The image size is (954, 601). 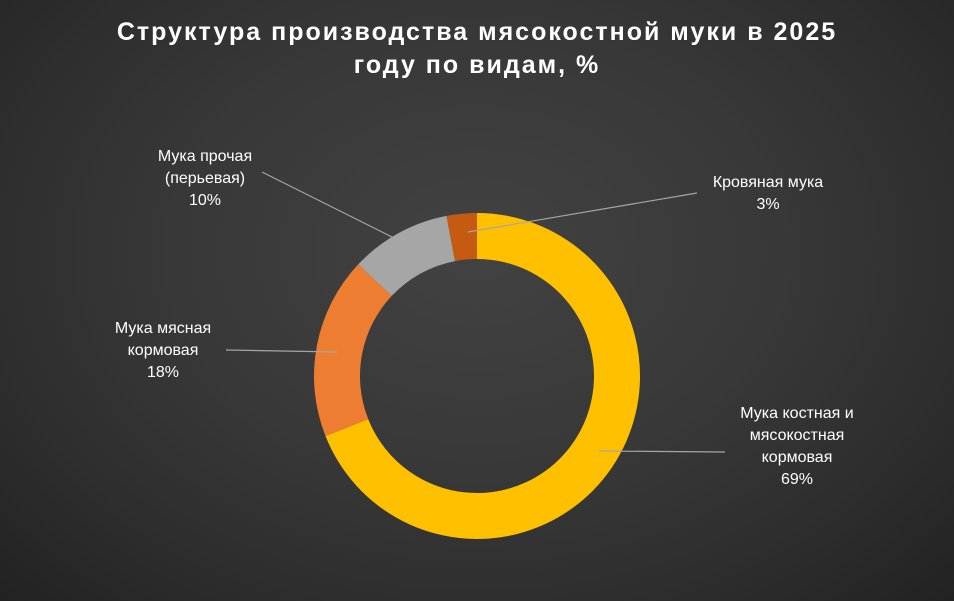 I want to click on callout-kostnaya-line1: Мука костная и, so click(x=797, y=413).